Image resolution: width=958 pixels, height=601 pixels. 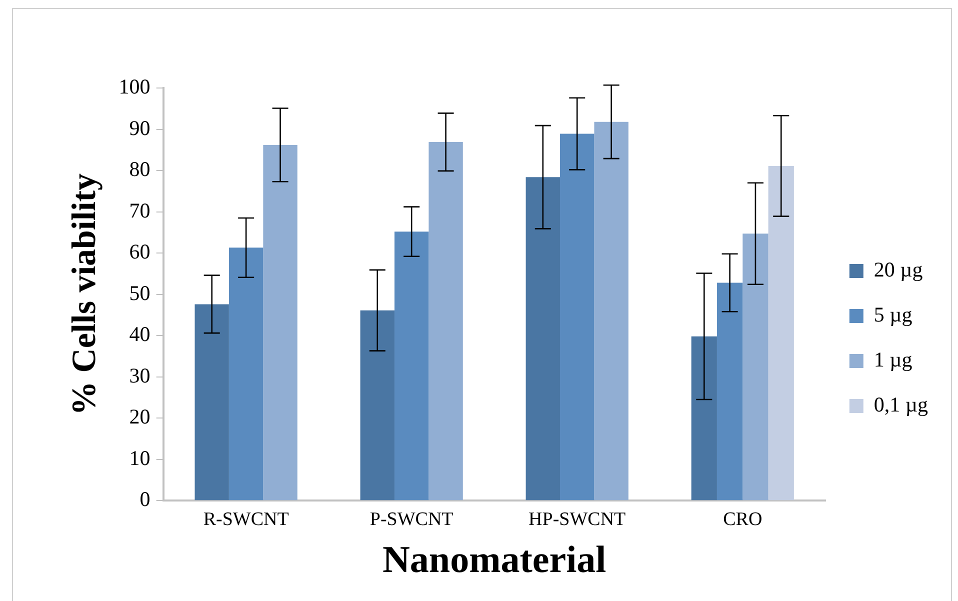 What do you see at coordinates (577, 519) in the screenshot?
I see `x-tick-label: HP-SWCNT` at bounding box center [577, 519].